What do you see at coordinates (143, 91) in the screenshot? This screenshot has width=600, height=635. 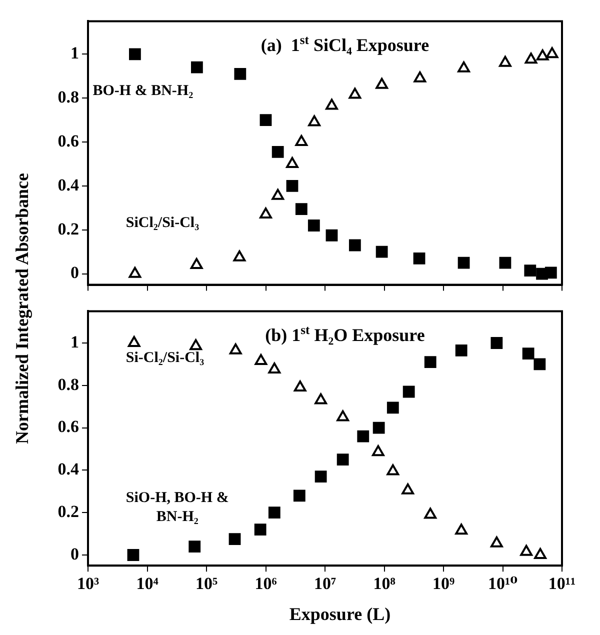 I see `series-label: BO-H & BN-H₂` at bounding box center [143, 91].